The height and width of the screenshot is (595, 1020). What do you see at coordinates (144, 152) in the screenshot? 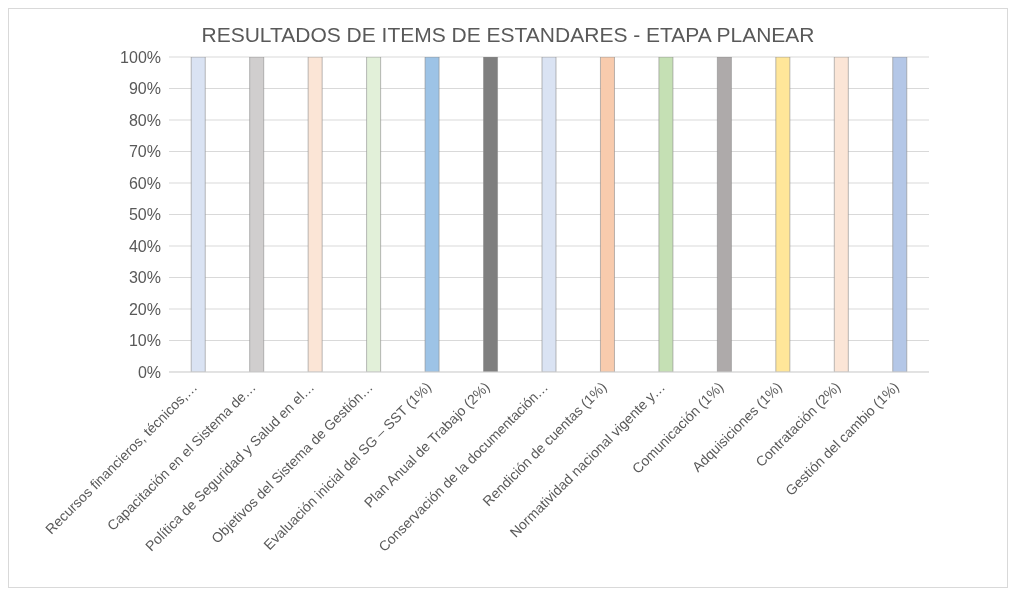
I see `y-tick-label: 70%` at bounding box center [144, 152].